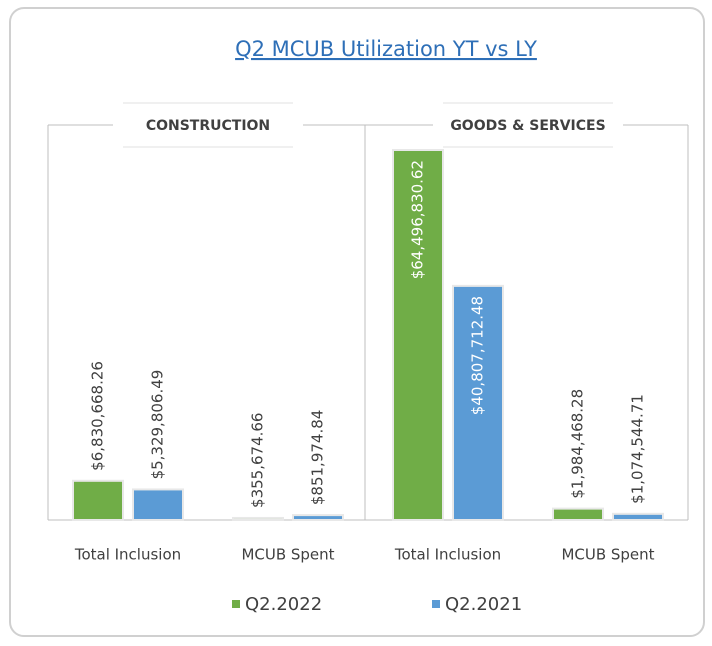 This screenshot has height=646, width=712. What do you see at coordinates (208, 126) in the screenshot?
I see `group-label: CONSTRUCTION` at bounding box center [208, 126].